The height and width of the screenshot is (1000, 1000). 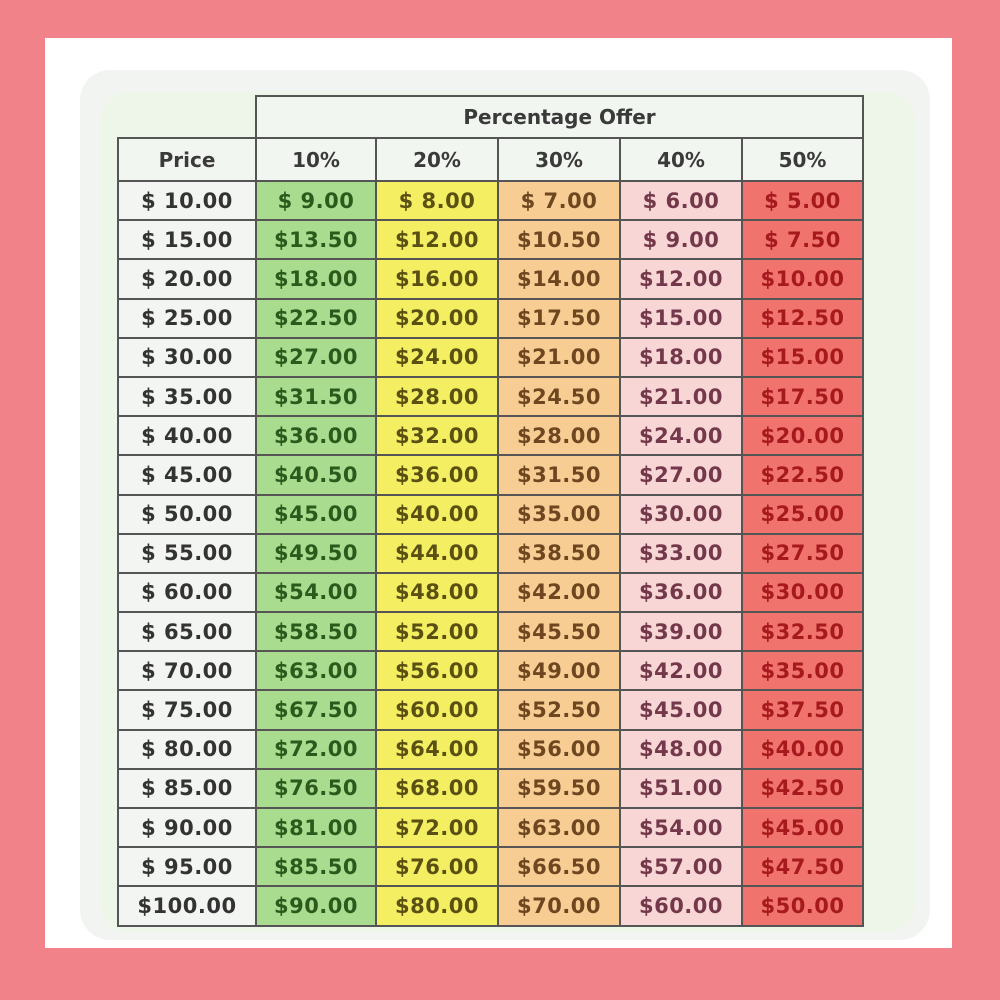 What do you see at coordinates (316, 357) in the screenshot?
I see `offer-cell: $27.00` at bounding box center [316, 357].